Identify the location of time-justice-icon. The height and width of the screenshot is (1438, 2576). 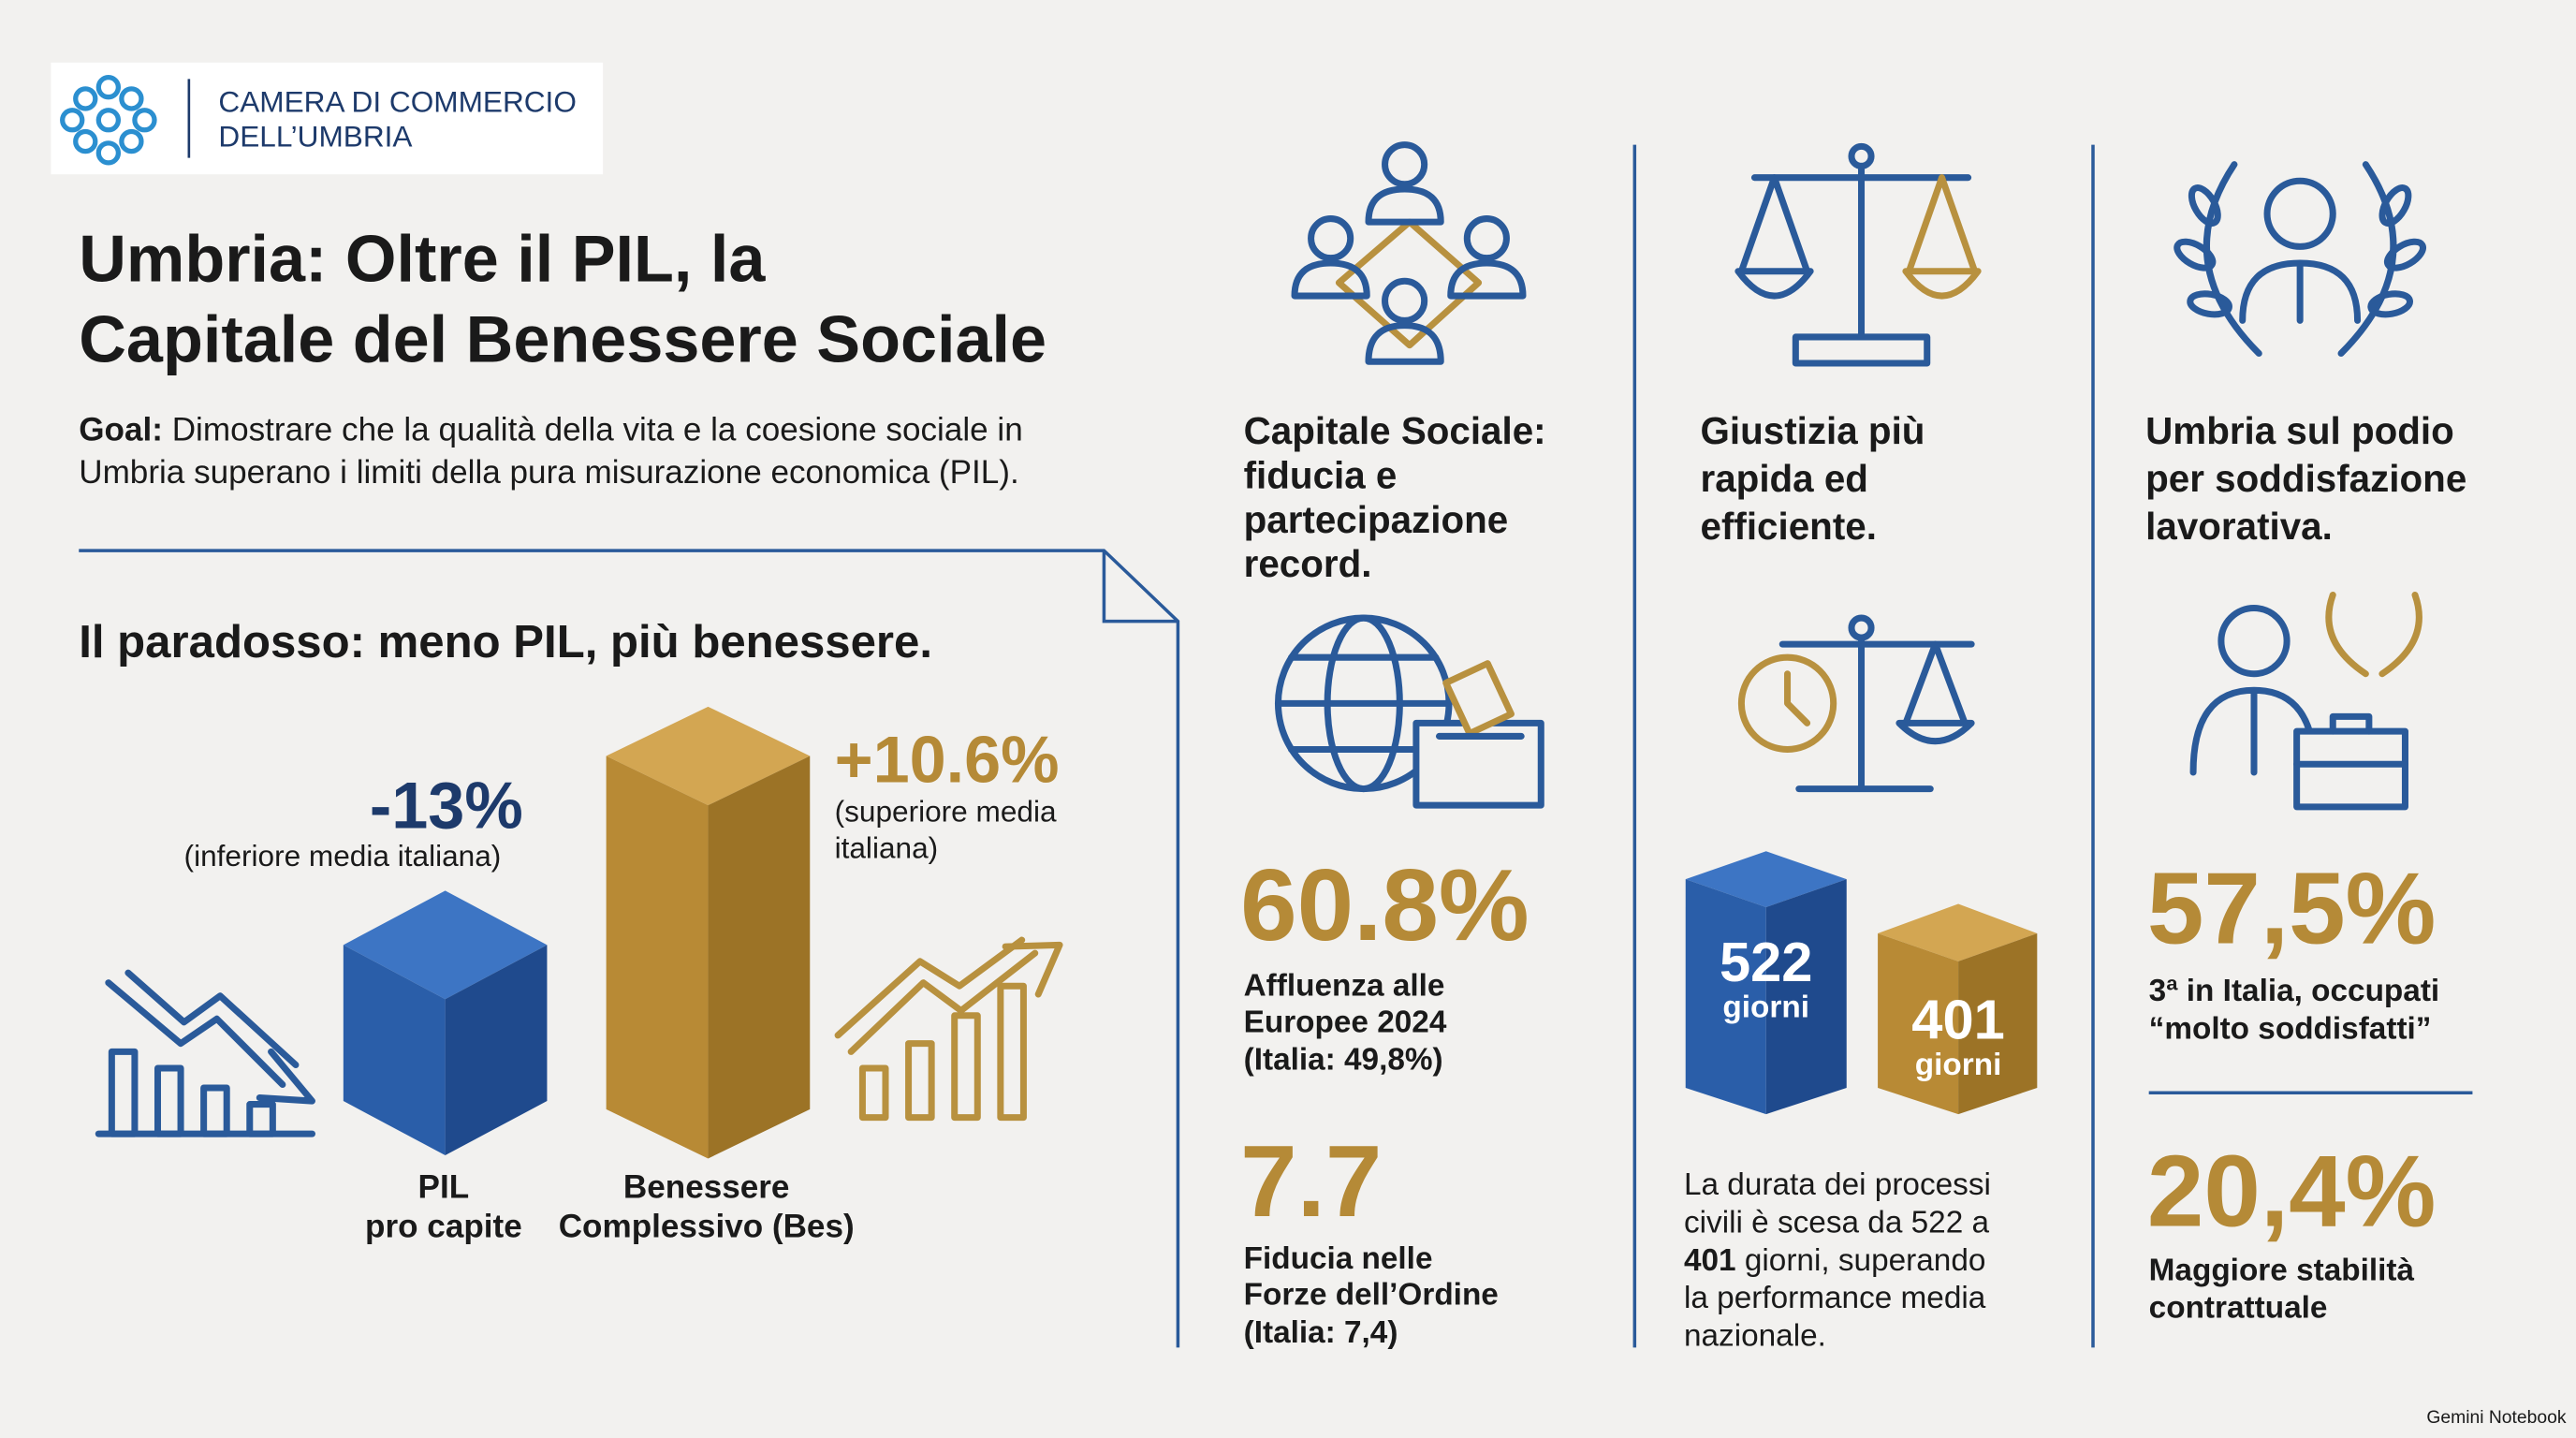
(1856, 703).